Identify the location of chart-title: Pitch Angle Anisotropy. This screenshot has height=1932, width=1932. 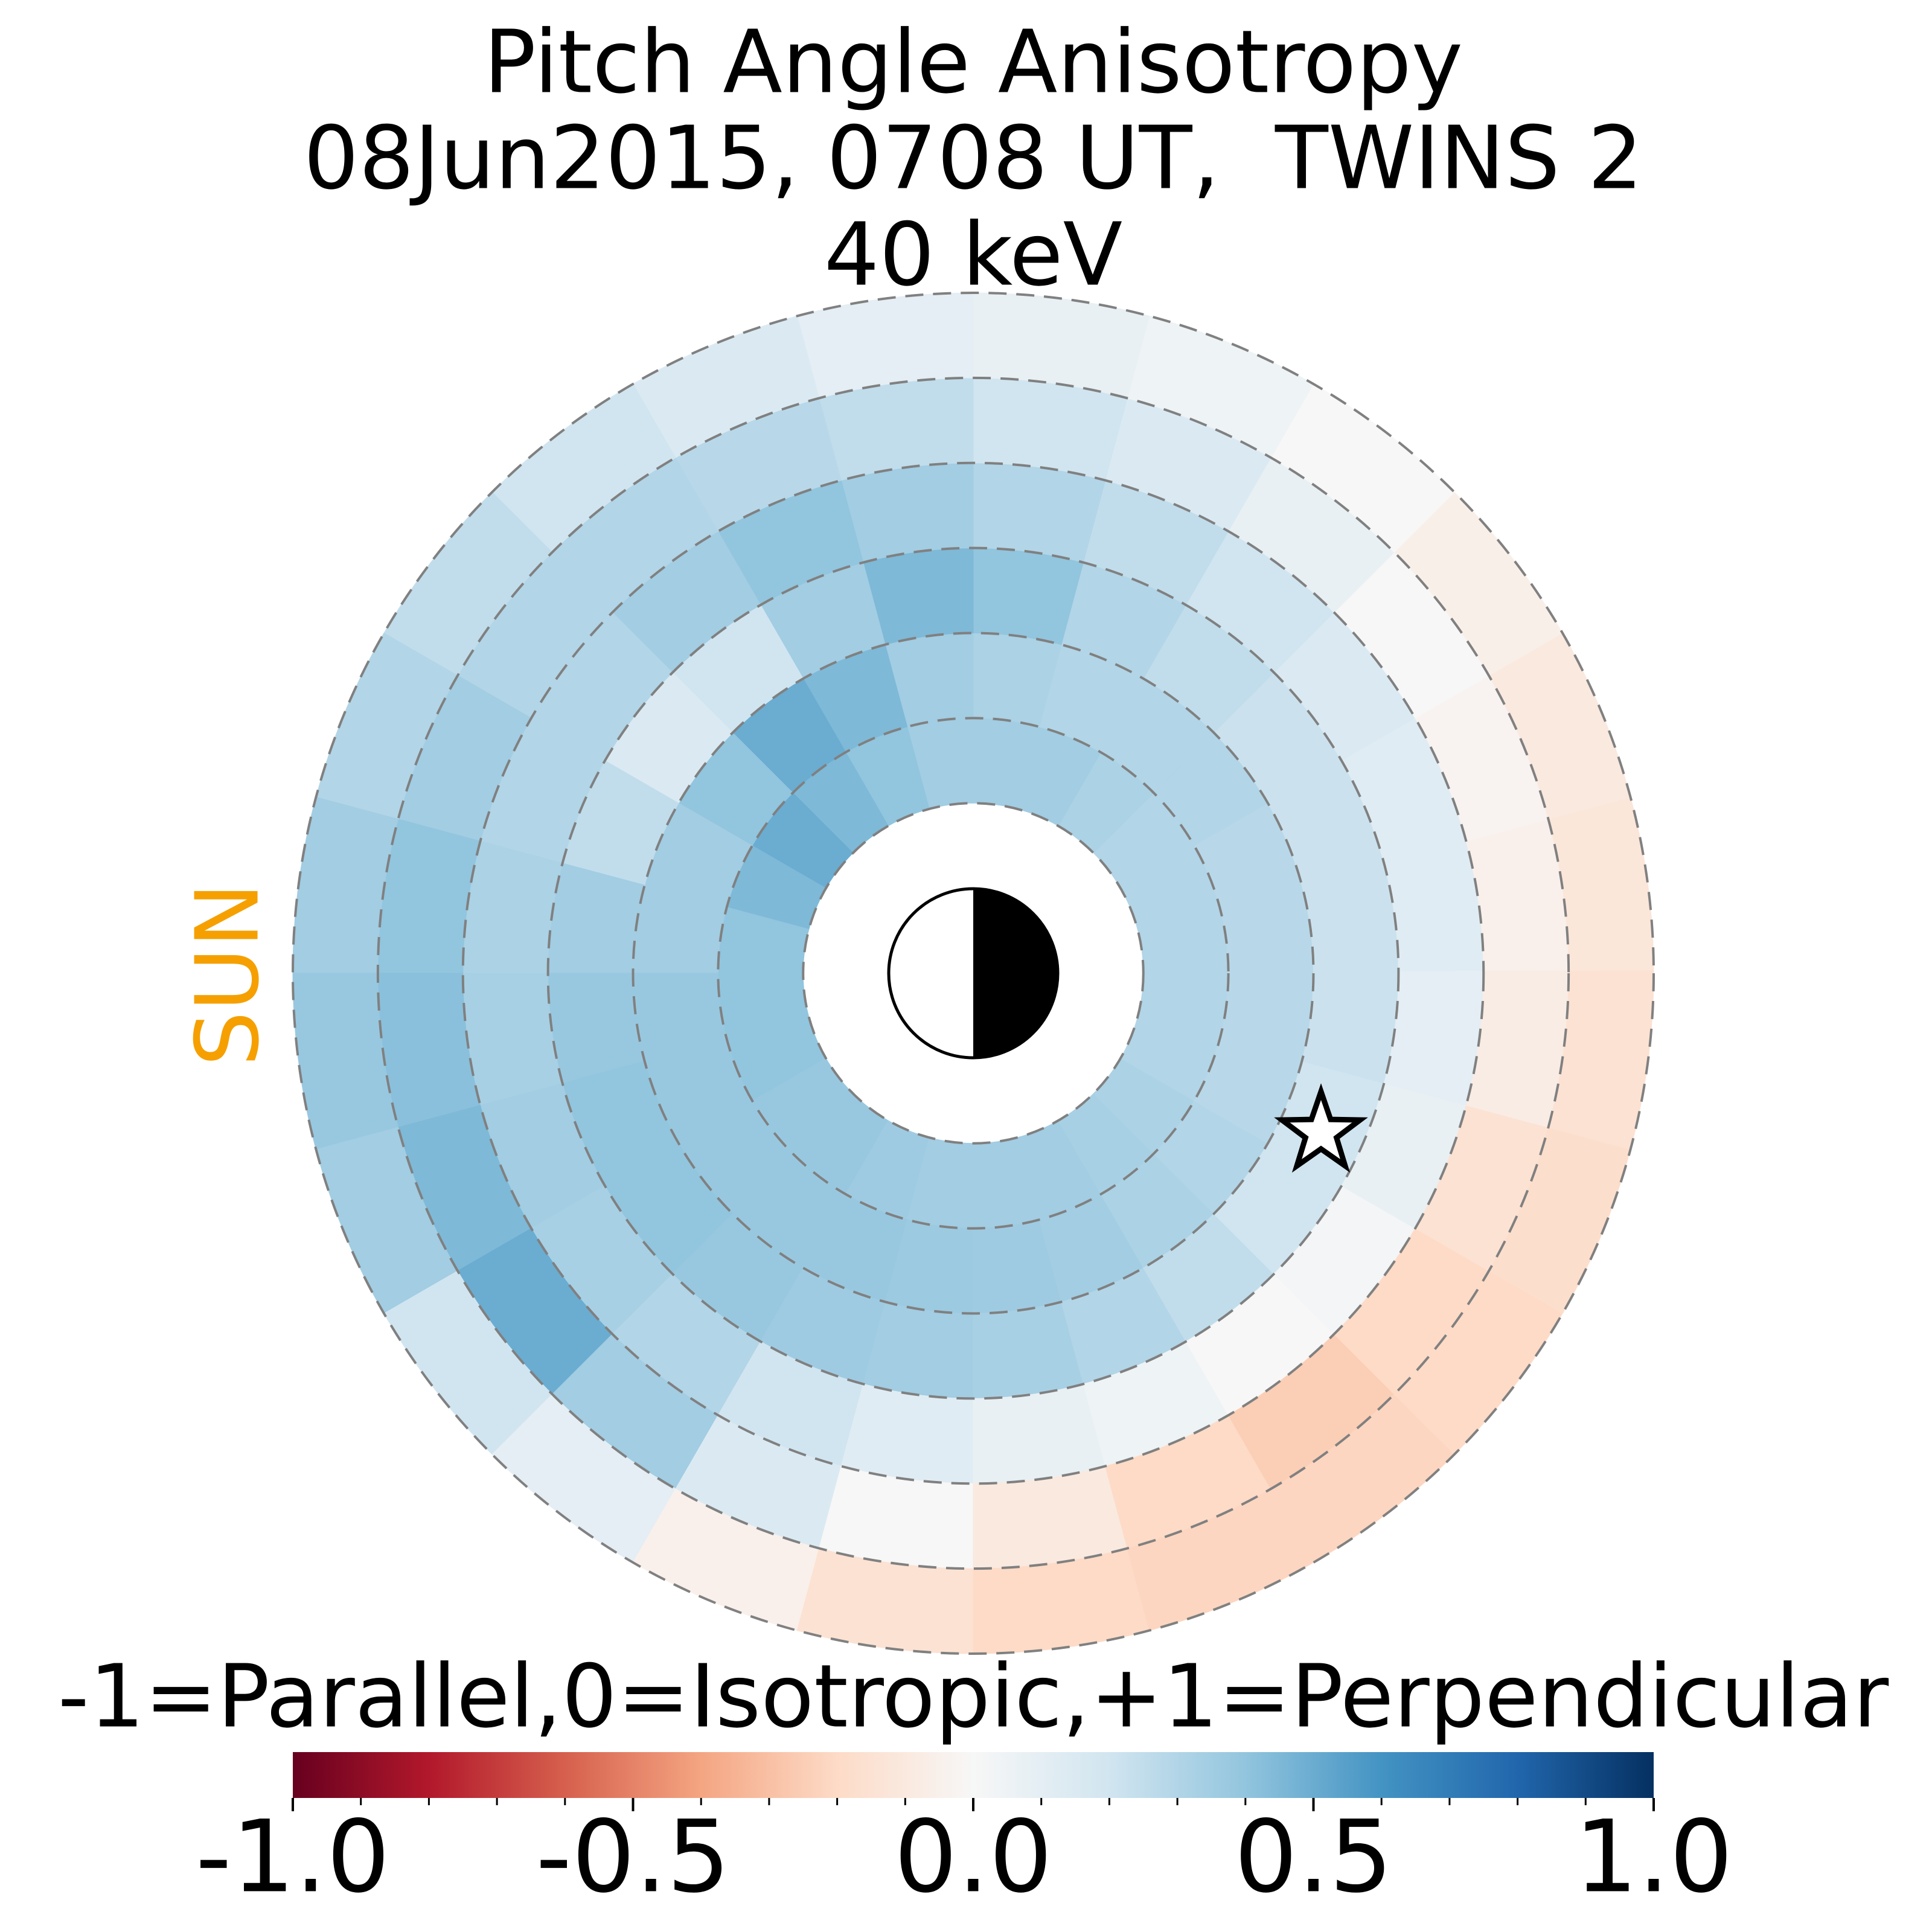
(974, 62).